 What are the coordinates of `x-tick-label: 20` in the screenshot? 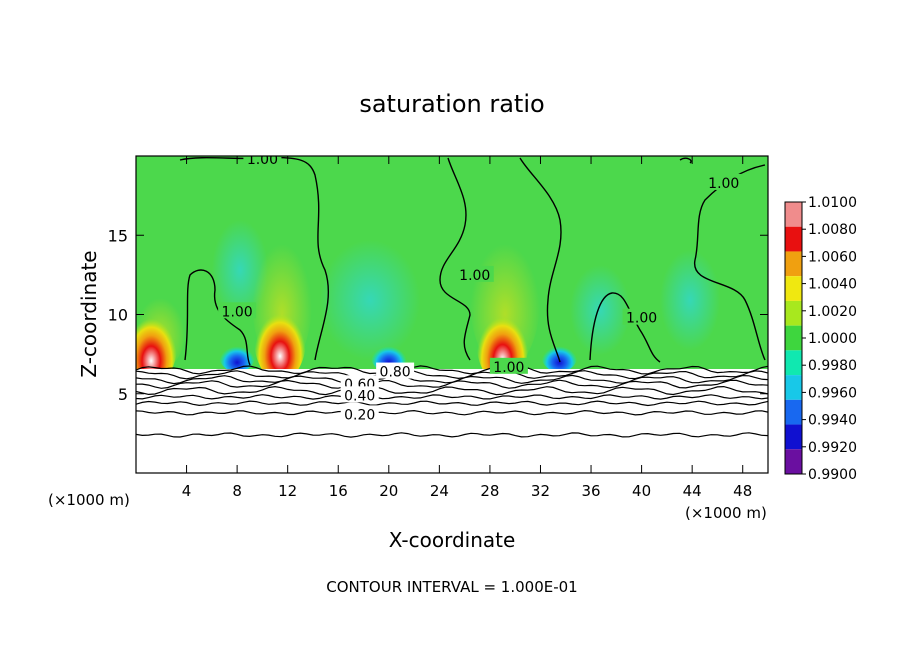 It's located at (388, 491).